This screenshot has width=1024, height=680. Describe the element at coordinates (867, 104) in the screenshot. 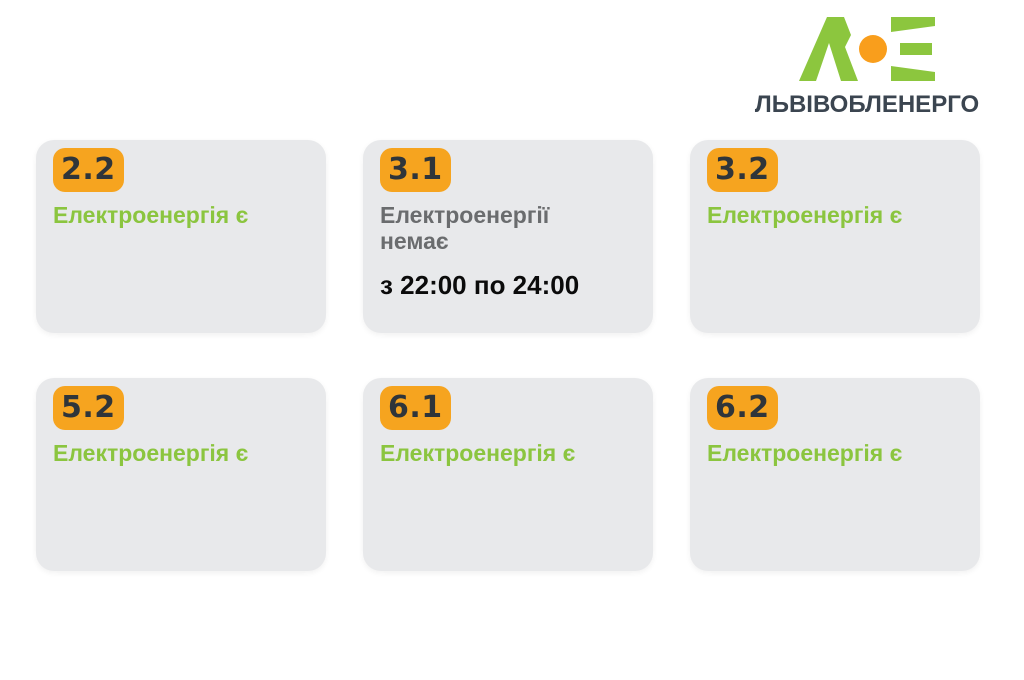

I see `company-name: ЛЬВІВОБЛЕНЕРГО` at that location.